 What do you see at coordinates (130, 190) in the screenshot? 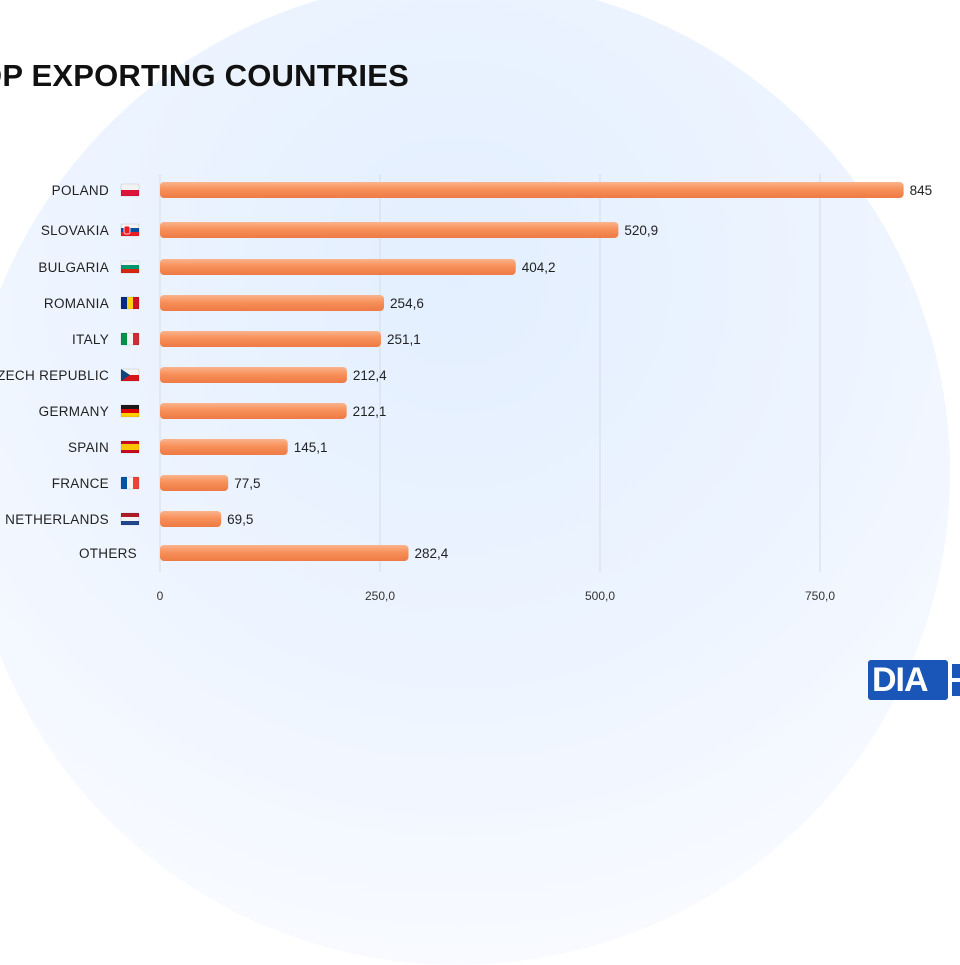
I see `poland-flag-icon` at bounding box center [130, 190].